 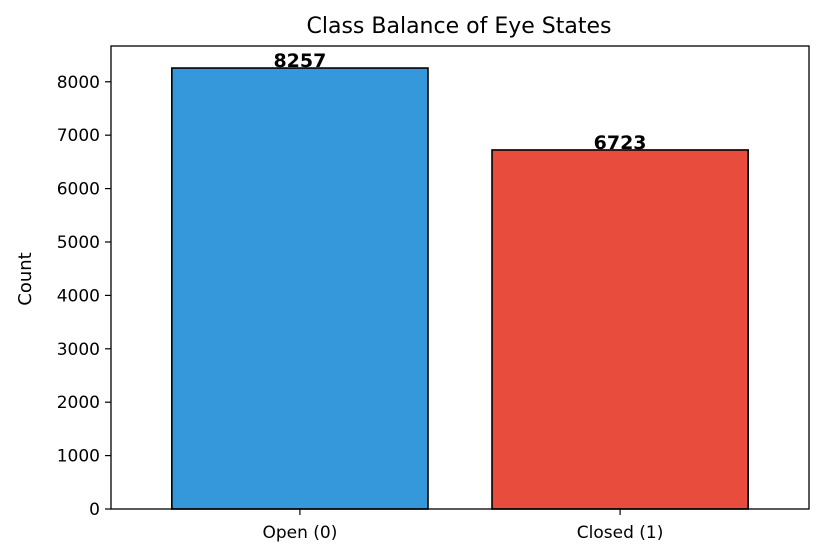 What do you see at coordinates (299, 61) in the screenshot?
I see `data-label-0: 8257` at bounding box center [299, 61].